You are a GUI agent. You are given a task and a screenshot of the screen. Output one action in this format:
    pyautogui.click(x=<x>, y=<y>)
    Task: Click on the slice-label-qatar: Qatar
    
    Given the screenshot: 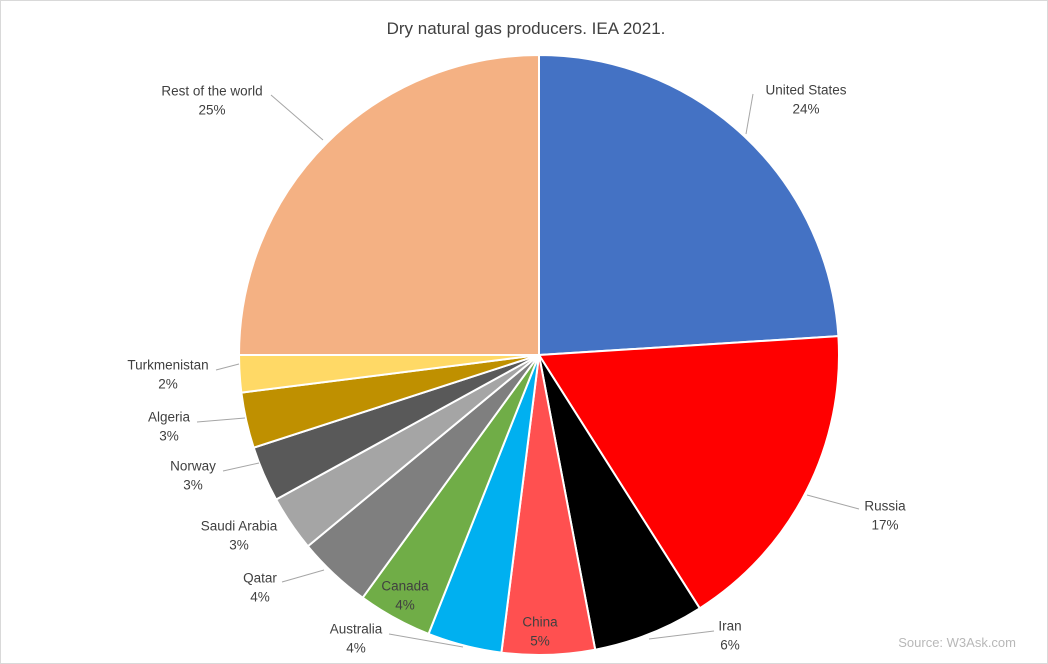 What is the action you would take?
    pyautogui.click(x=260, y=578)
    